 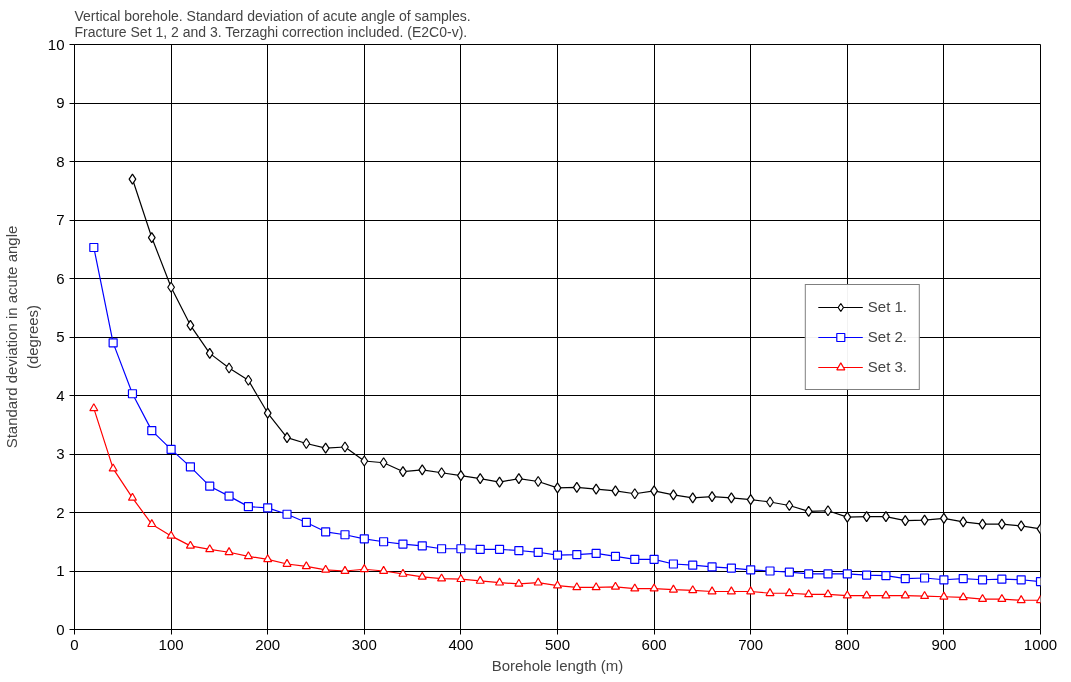 What do you see at coordinates (60, 161) in the screenshot?
I see `y-tick-label: 8` at bounding box center [60, 161].